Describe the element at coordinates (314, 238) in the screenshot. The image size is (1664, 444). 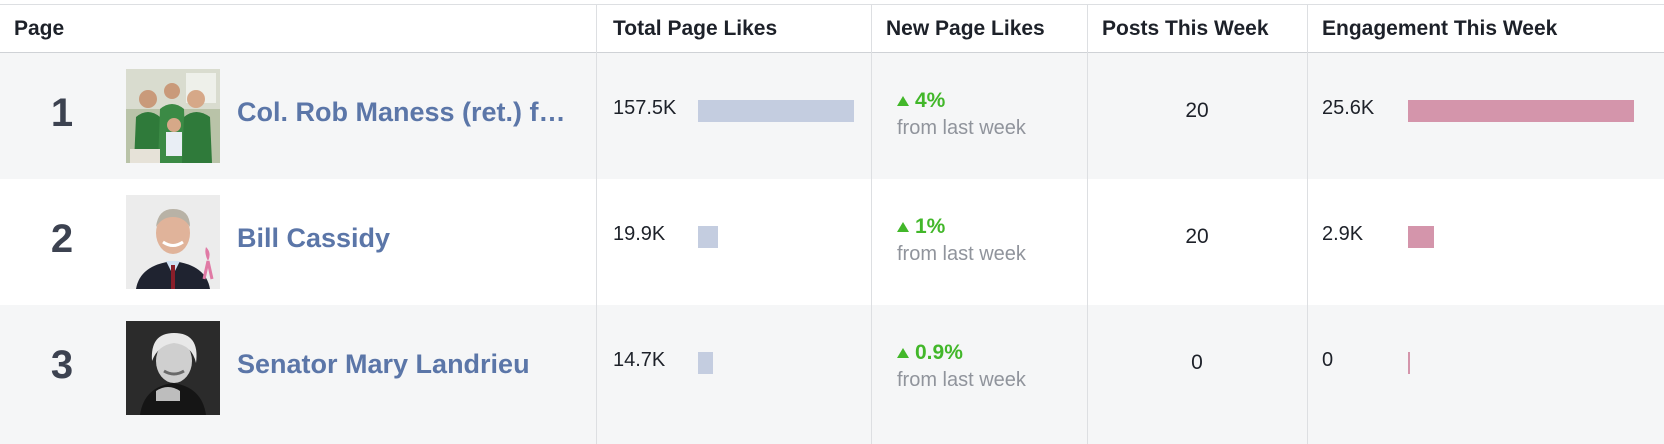
I see `page-name-link: Bill Cassidy` at that location.